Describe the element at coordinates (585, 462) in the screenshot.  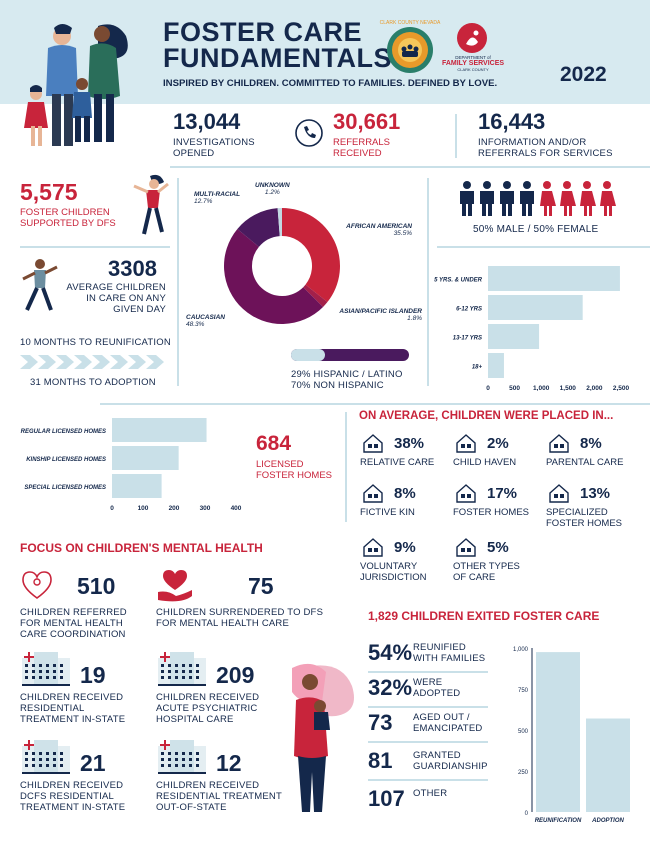
I see `placement-label: PARENTAL CARE` at that location.